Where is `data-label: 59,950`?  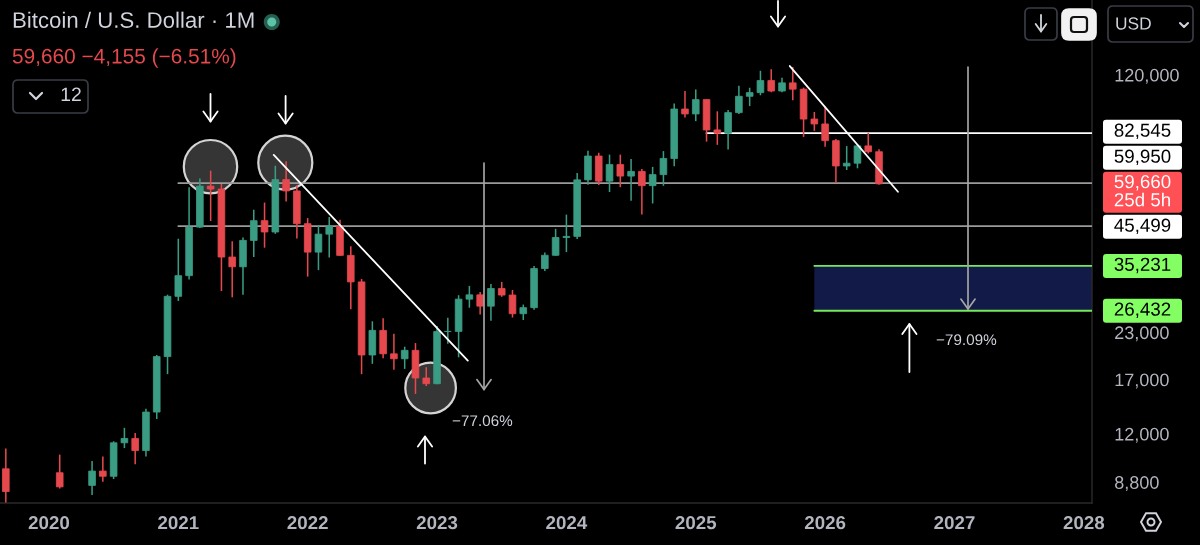 data-label: 59,950 is located at coordinates (1142, 157).